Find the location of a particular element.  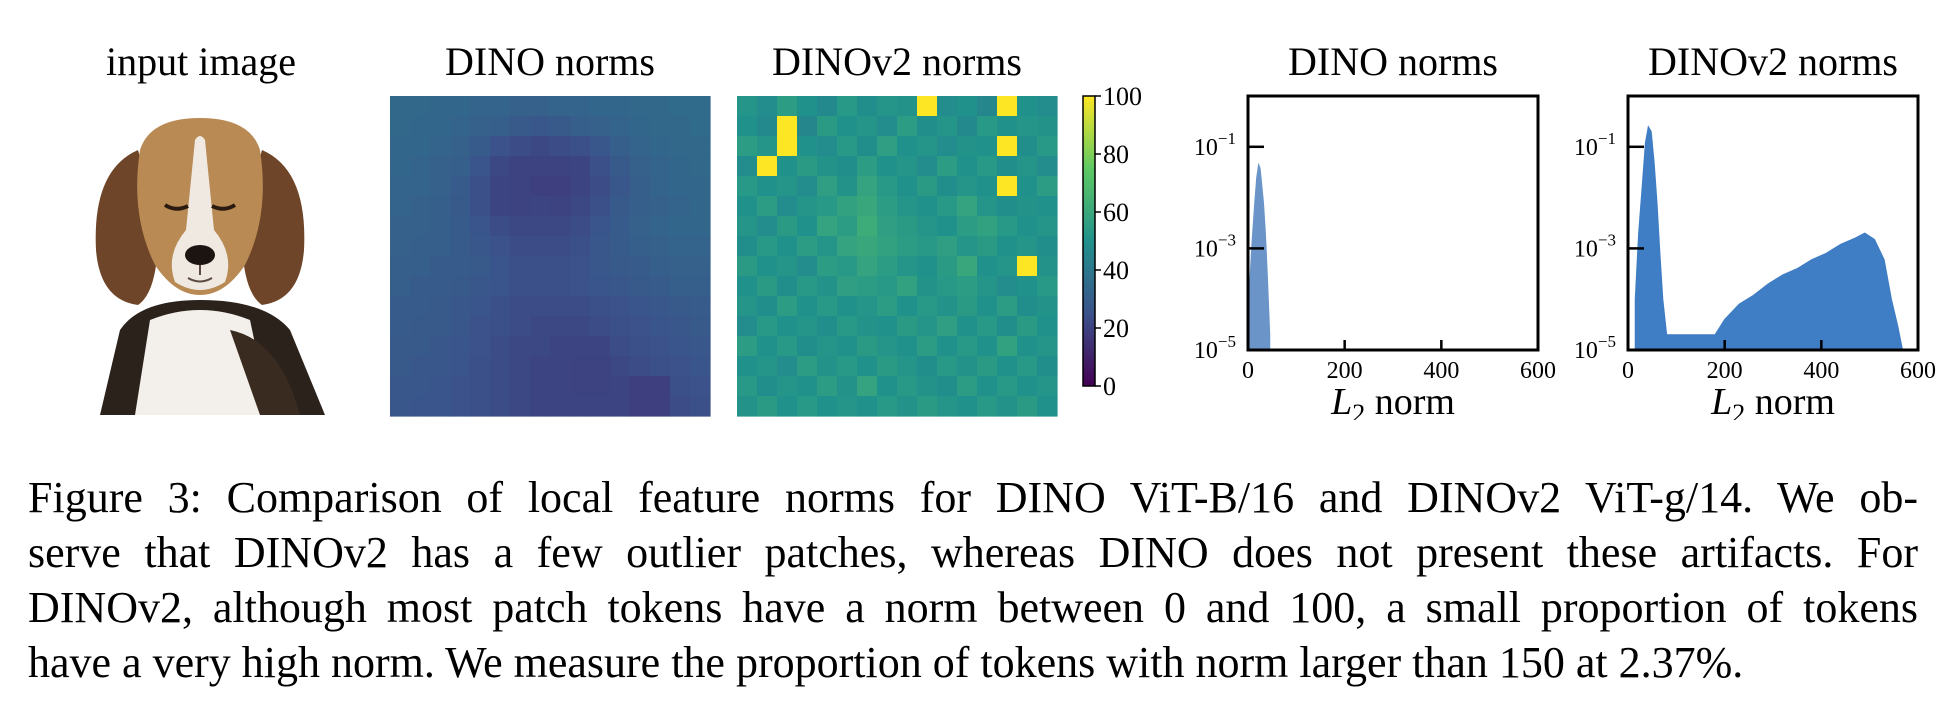

dino-norm-histogram: 10−1 10−3 10−50 200 400 600 L2 norm is located at coordinates (1375, 257).